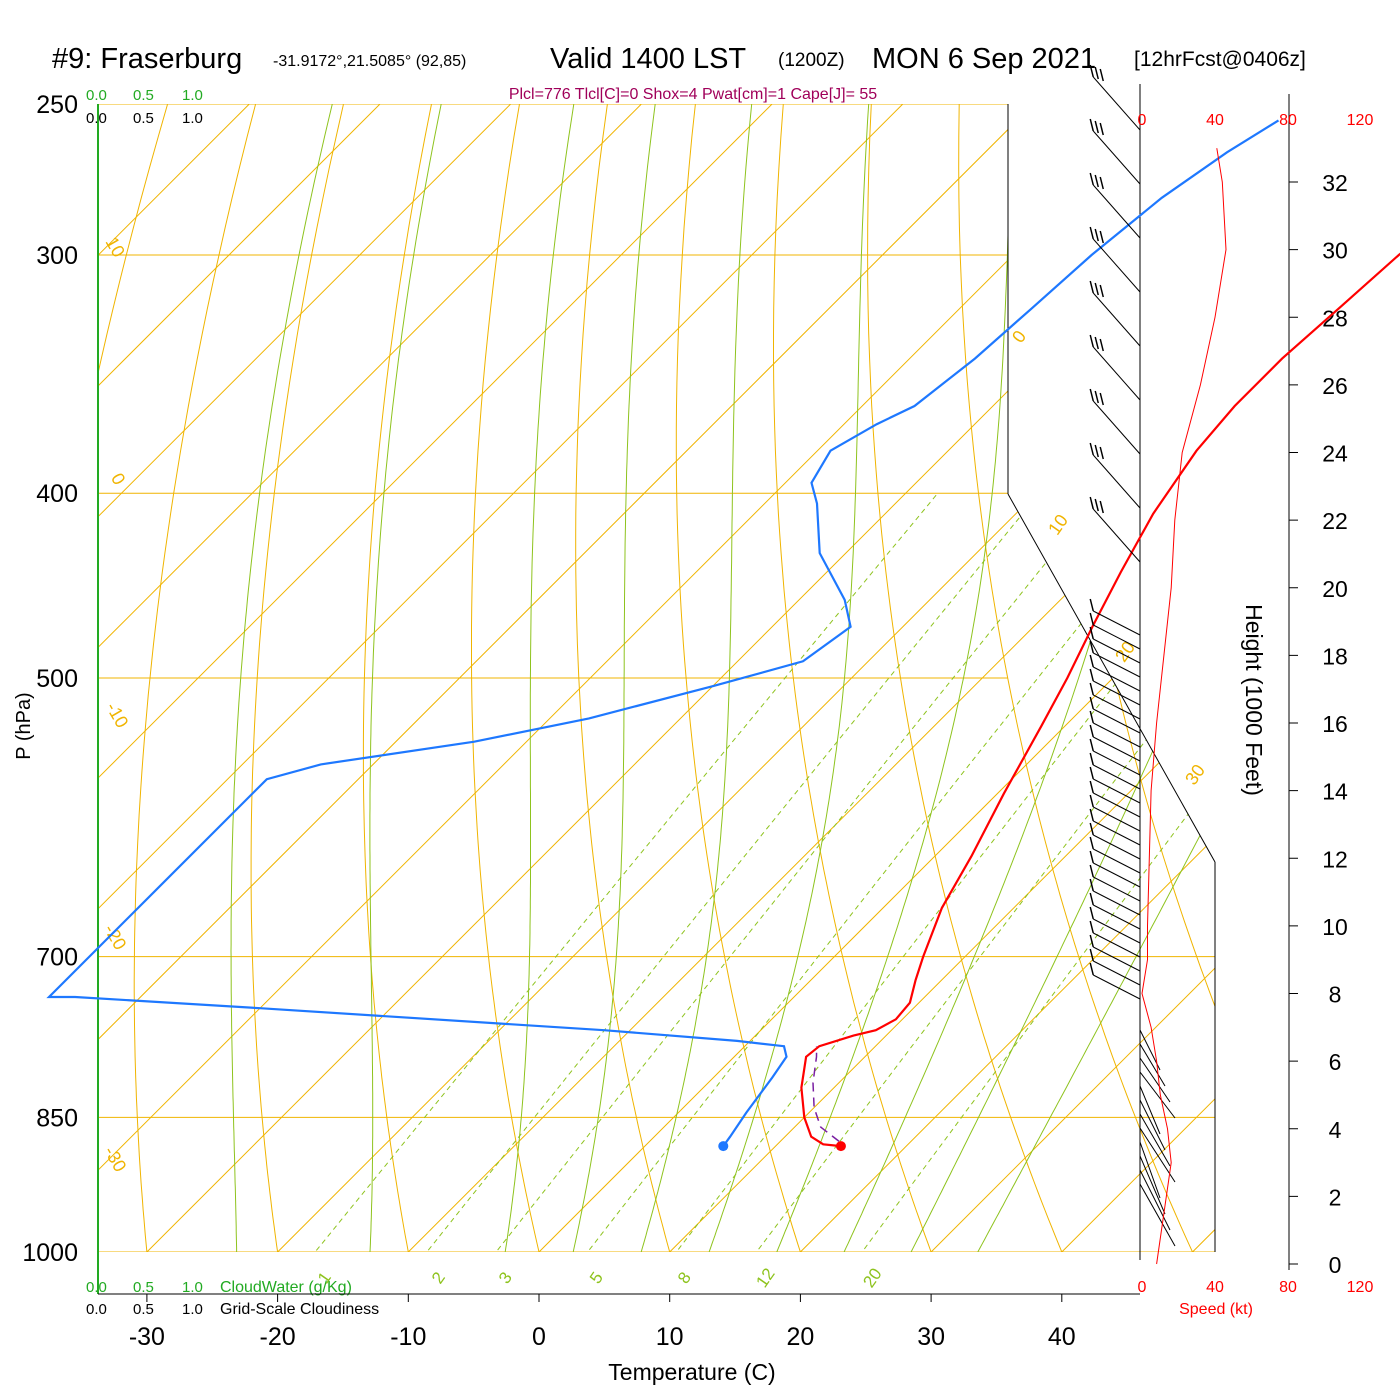  What do you see at coordinates (984, 59) in the screenshot?
I see `forecast-date: MON 6 Sep 2021` at bounding box center [984, 59].